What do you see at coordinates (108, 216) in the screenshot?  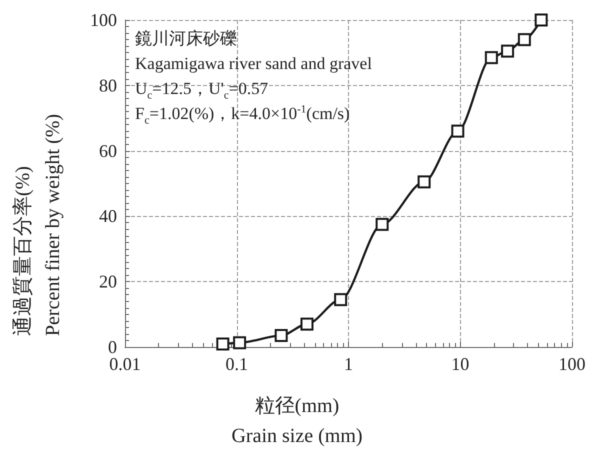 I see `y-tick-label: 40` at bounding box center [108, 216].